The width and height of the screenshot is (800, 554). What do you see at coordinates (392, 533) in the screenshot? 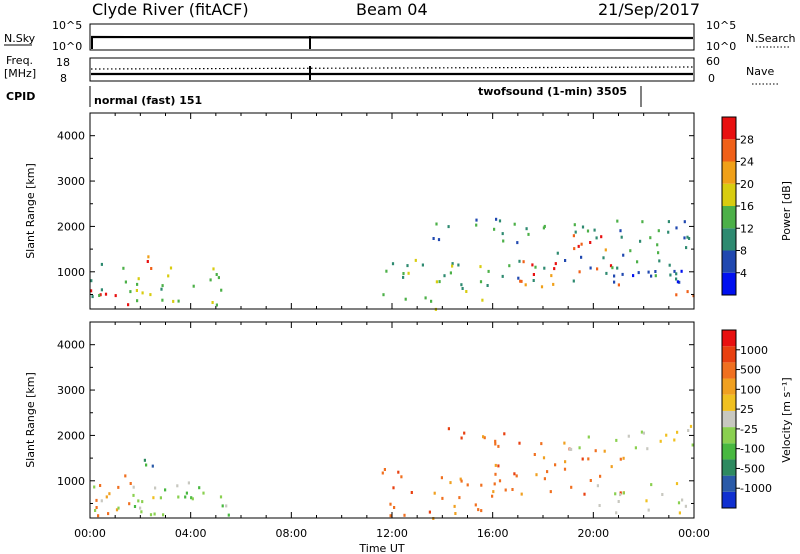
I see `time-axis: 00:00 04:00 08:00 12:00 16:00 20:00 00:00` at bounding box center [392, 533].